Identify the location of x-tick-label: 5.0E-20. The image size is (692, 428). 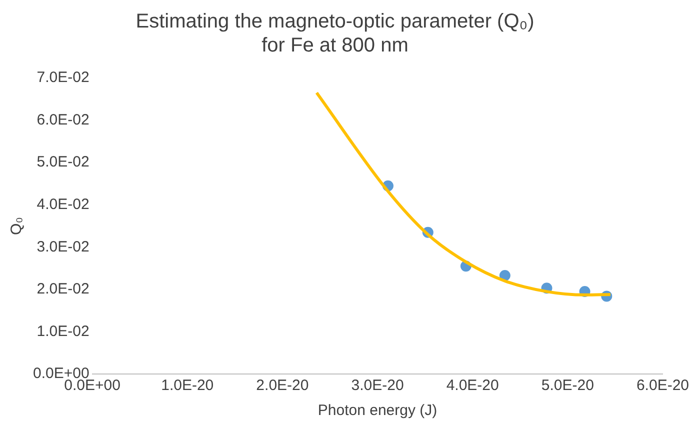
(567, 385).